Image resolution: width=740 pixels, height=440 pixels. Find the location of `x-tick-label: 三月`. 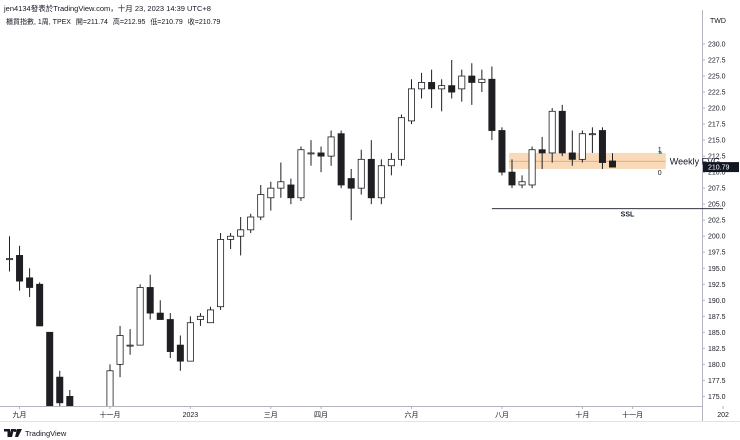

x-tick-label: 三月 is located at coordinates (271, 415).